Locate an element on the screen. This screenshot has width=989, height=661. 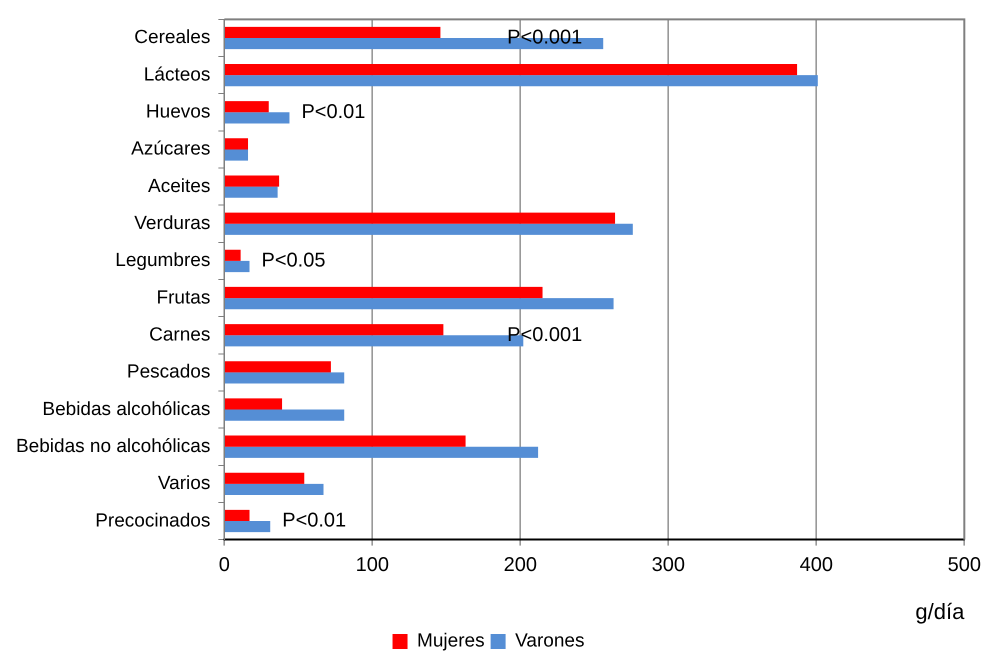
y-tick-label: Precocinados is located at coordinates (152, 521).